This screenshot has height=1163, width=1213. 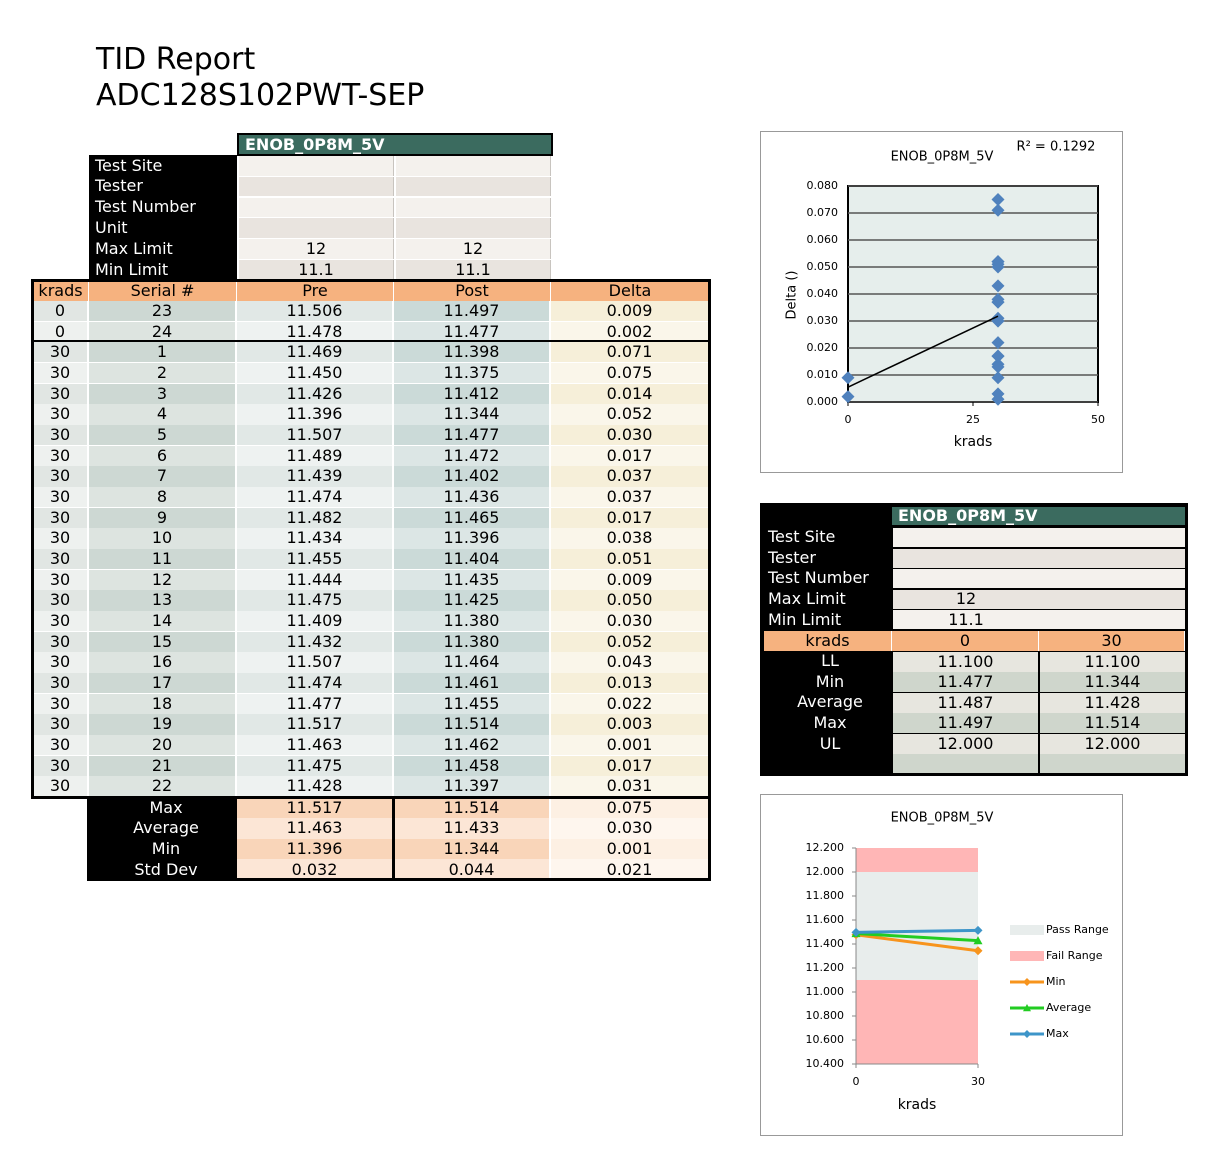 I want to click on table-cell: 11.426, so click(x=315, y=394).